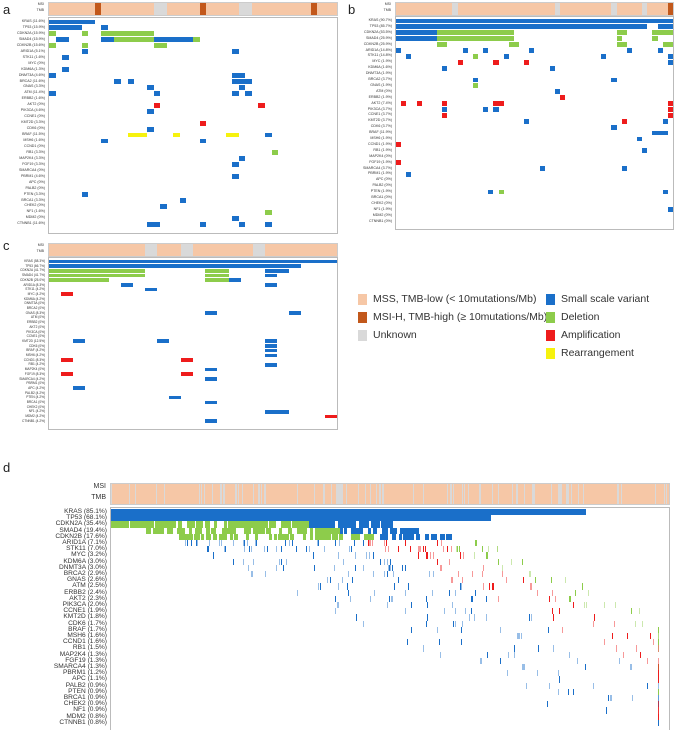 The width and height of the screenshot is (676, 730). Describe the element at coordinates (97, 654) in the screenshot. I see `gene-percent: 1.3%` at that location.